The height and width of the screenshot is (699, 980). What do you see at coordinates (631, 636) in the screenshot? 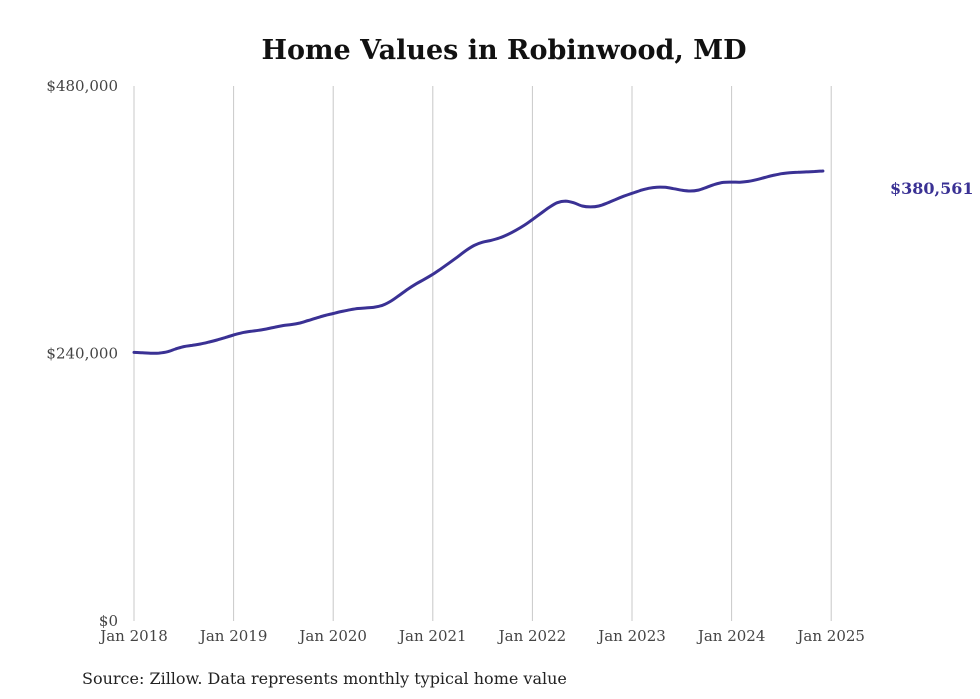
I see `x-tick-label: Jan 2023` at bounding box center [631, 636].